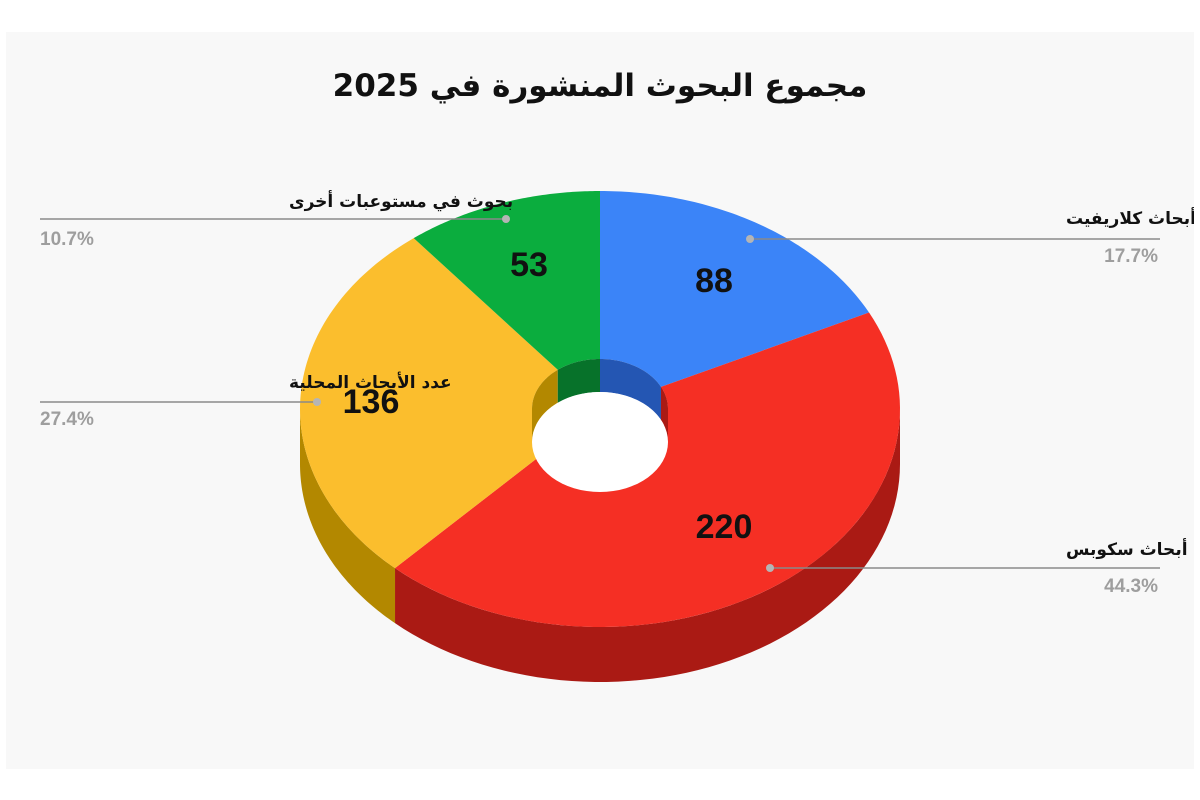 The height and width of the screenshot is (800, 1200). I want to click on legend-label-2: عدد أبحاث سكوبس, so click(1130, 549).